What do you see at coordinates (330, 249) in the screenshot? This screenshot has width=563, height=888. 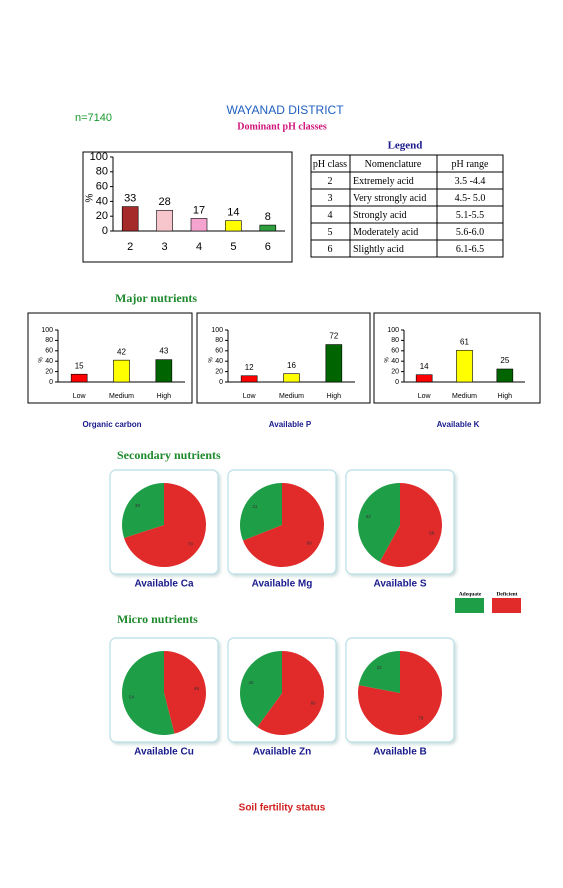 I see `table-cell: 6` at bounding box center [330, 249].